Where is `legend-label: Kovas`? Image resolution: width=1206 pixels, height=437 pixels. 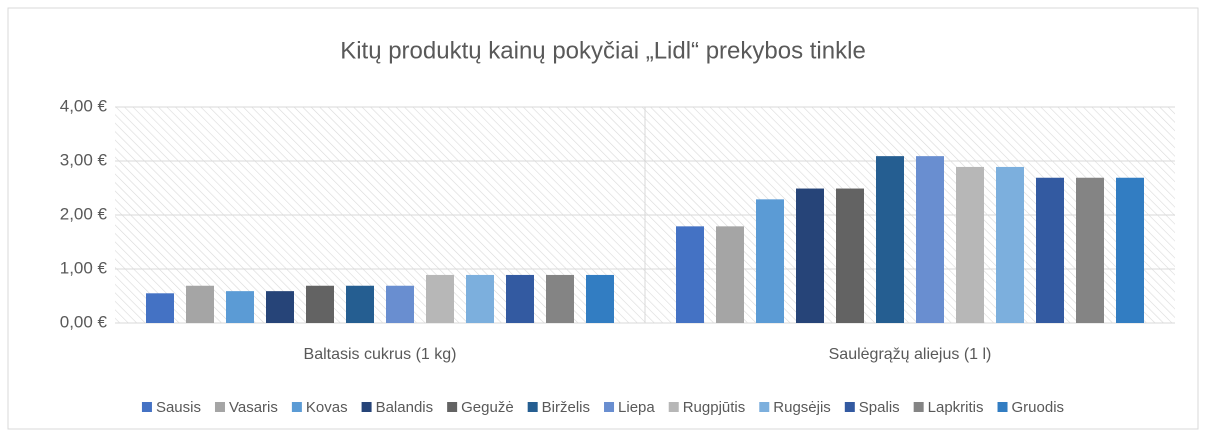
legend-label: Kovas is located at coordinates (327, 407).